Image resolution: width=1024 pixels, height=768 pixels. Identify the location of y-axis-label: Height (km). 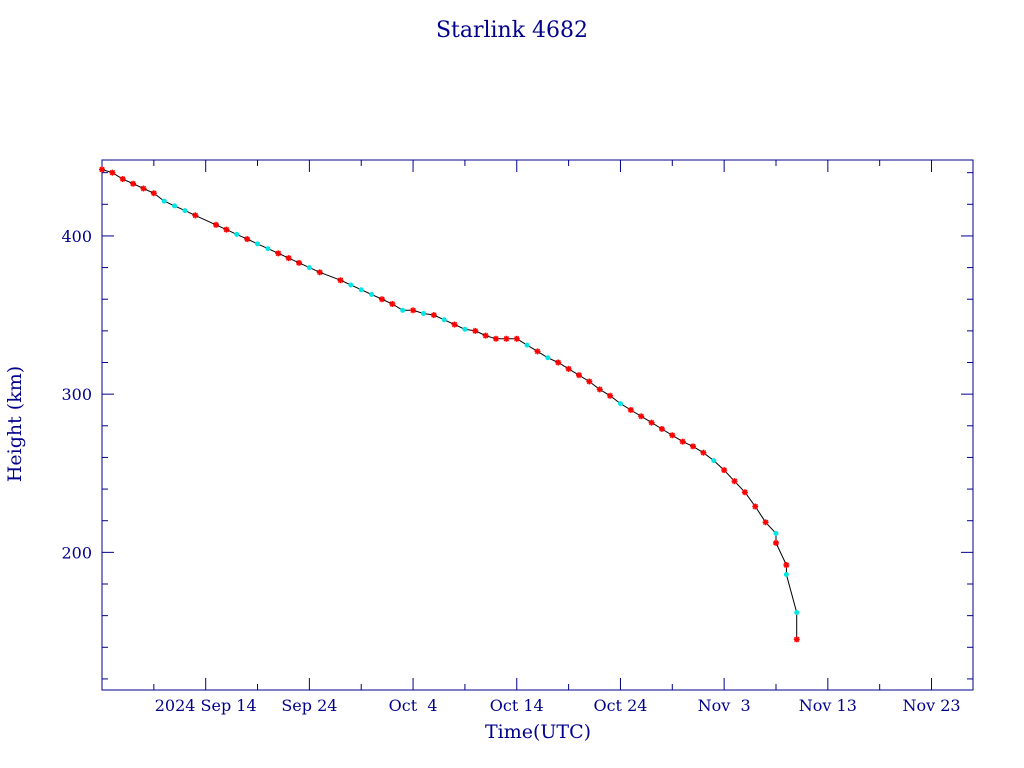
(15, 424).